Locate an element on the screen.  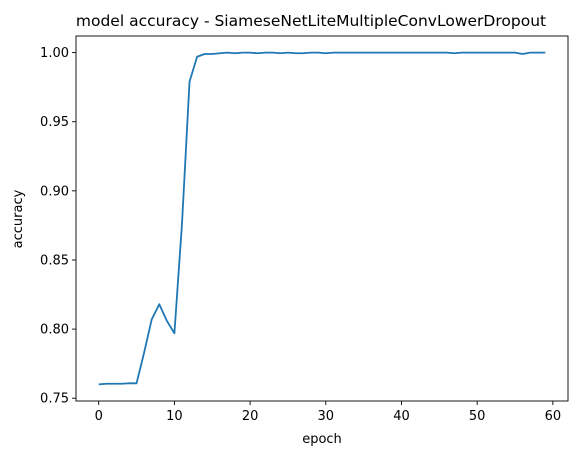
y-tick-label: 0.95 is located at coordinates (54, 122).